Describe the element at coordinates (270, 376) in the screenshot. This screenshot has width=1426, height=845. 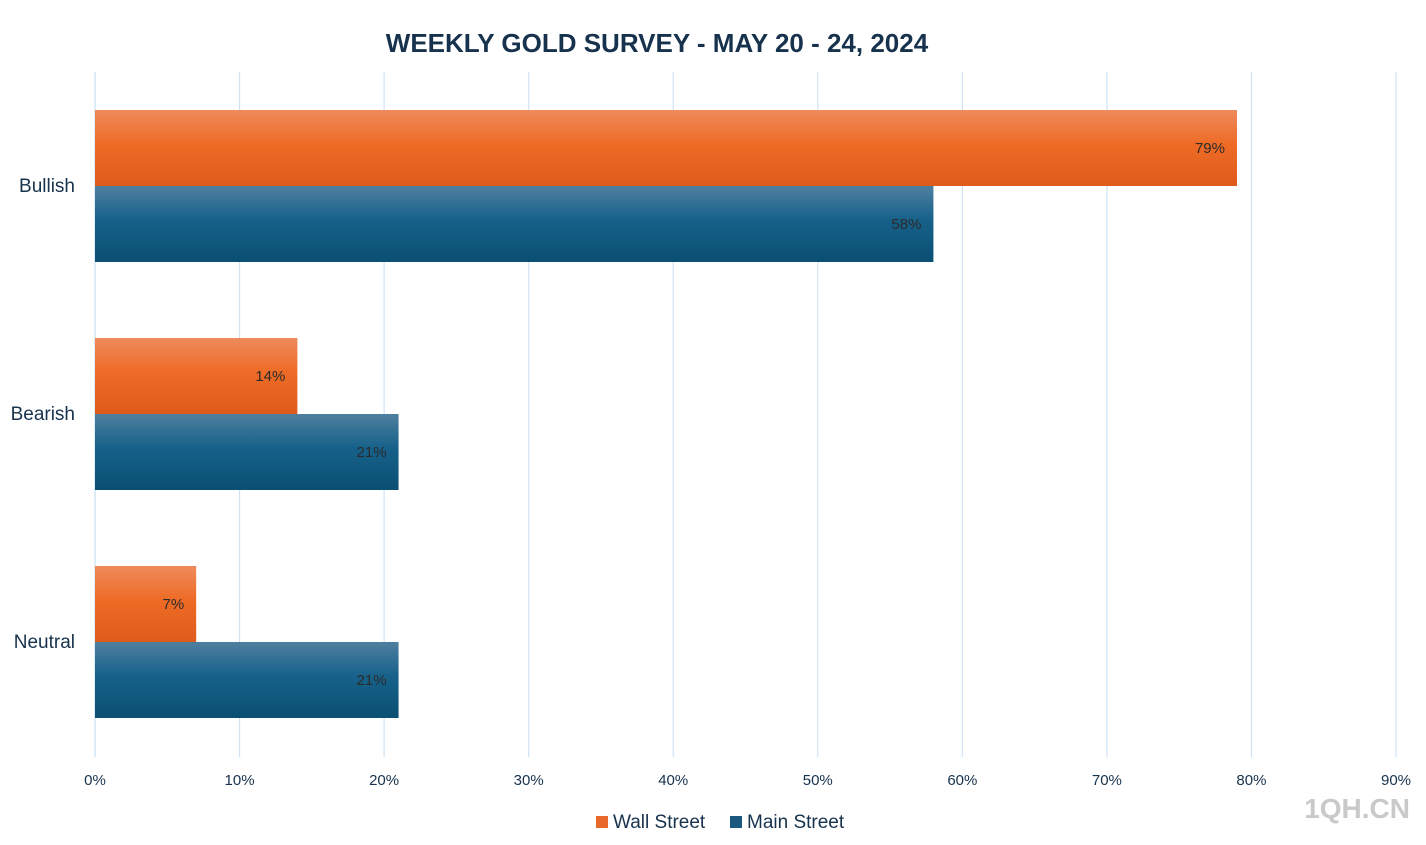
I see `data-label: 14%` at that location.